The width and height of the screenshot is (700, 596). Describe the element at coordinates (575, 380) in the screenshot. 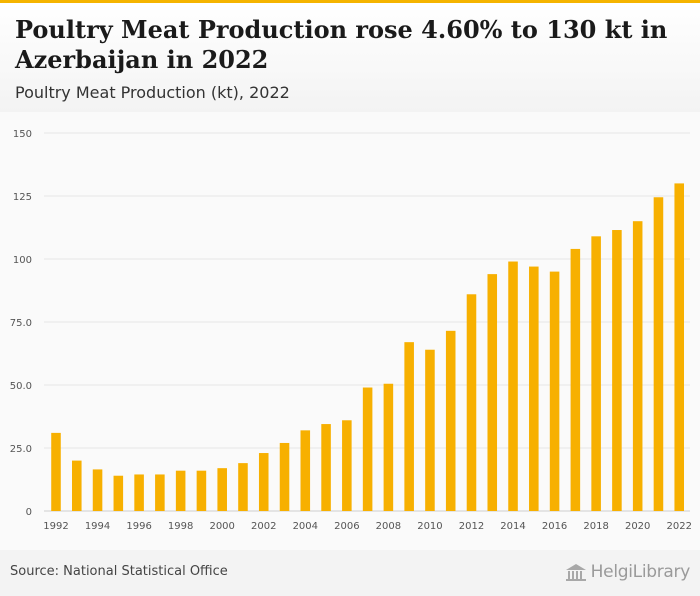

I see `bar-2017` at that location.